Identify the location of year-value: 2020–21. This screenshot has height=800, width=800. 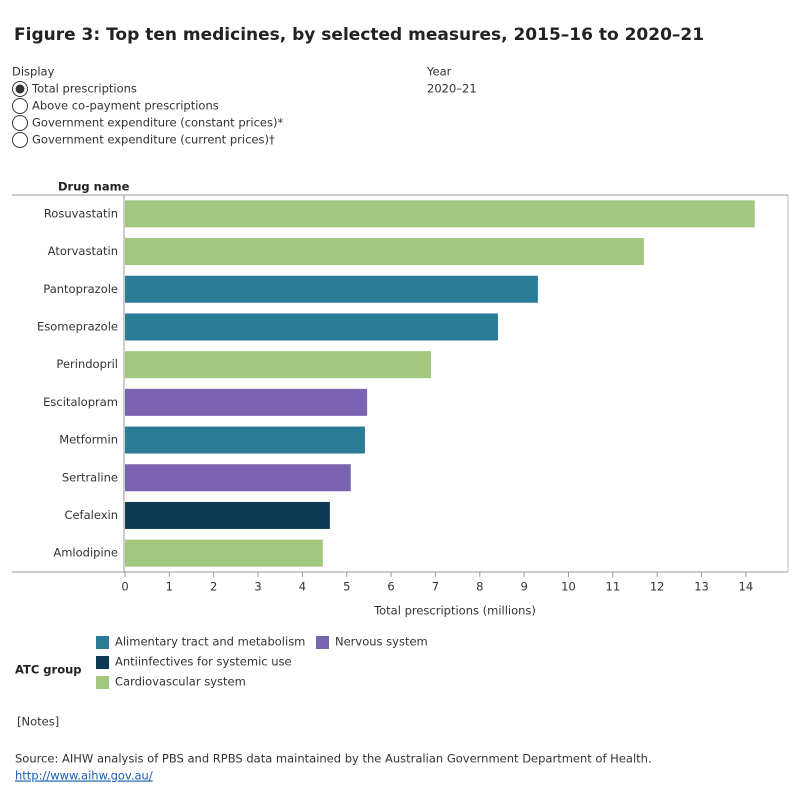
(452, 89).